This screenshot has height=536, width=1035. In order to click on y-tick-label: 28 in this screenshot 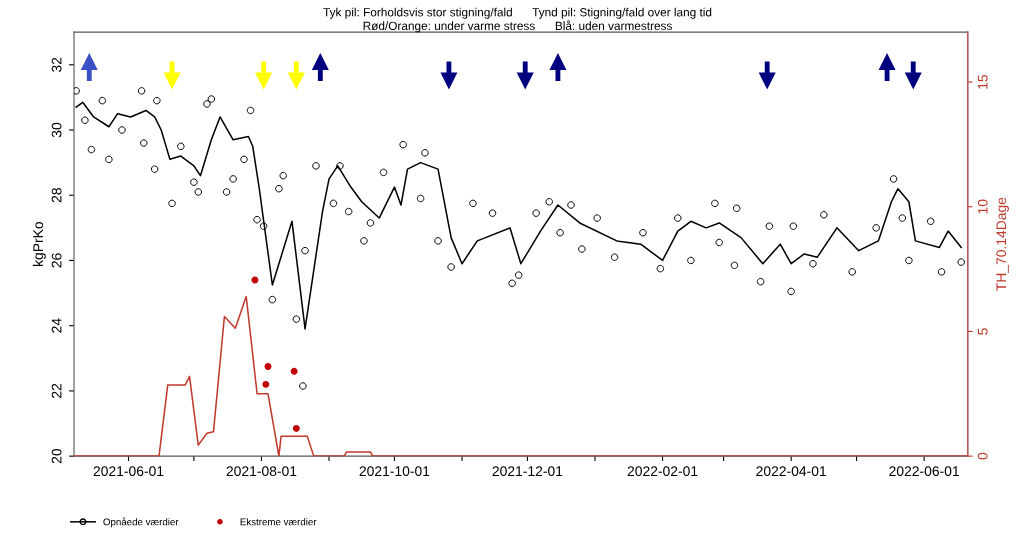, I will do `click(56, 195)`.